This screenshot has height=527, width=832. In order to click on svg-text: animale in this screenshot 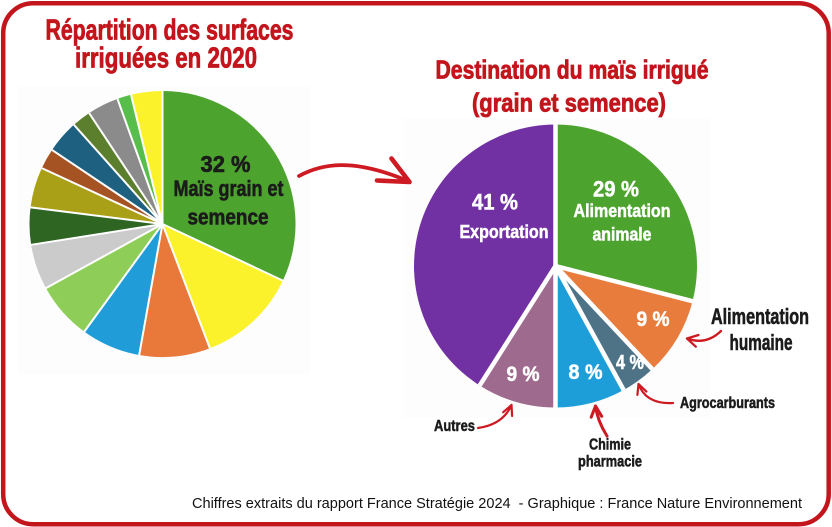, I will do `click(622, 235)`.